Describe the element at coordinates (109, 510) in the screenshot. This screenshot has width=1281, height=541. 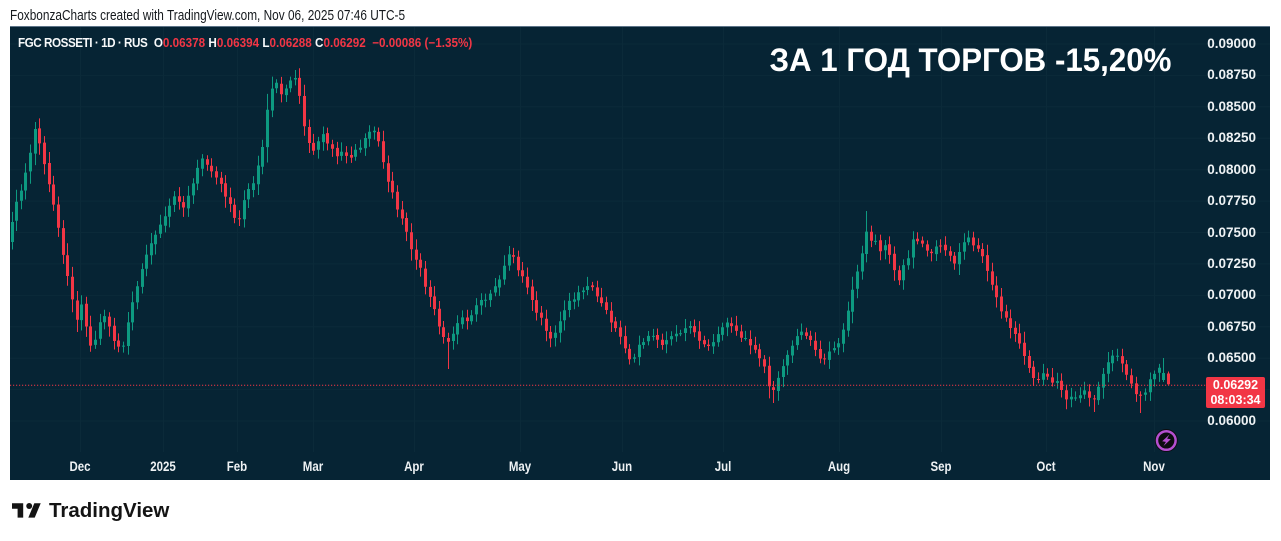
I see `svg-text: TradingView` at that location.